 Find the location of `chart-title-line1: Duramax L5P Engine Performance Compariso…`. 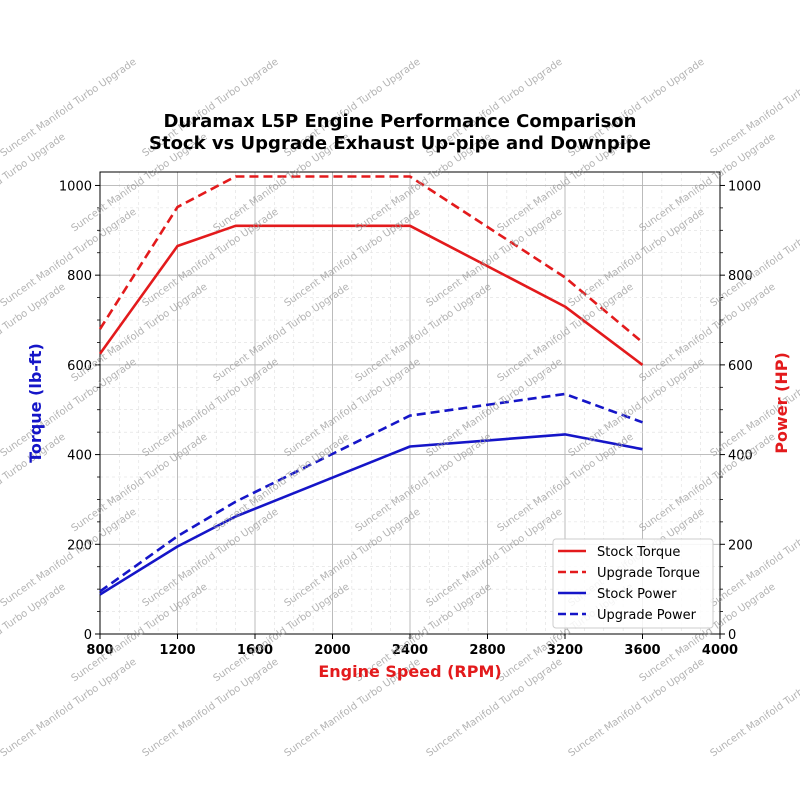

chart-title-line1: Duramax L5P Engine Performance Compariso… is located at coordinates (400, 121).